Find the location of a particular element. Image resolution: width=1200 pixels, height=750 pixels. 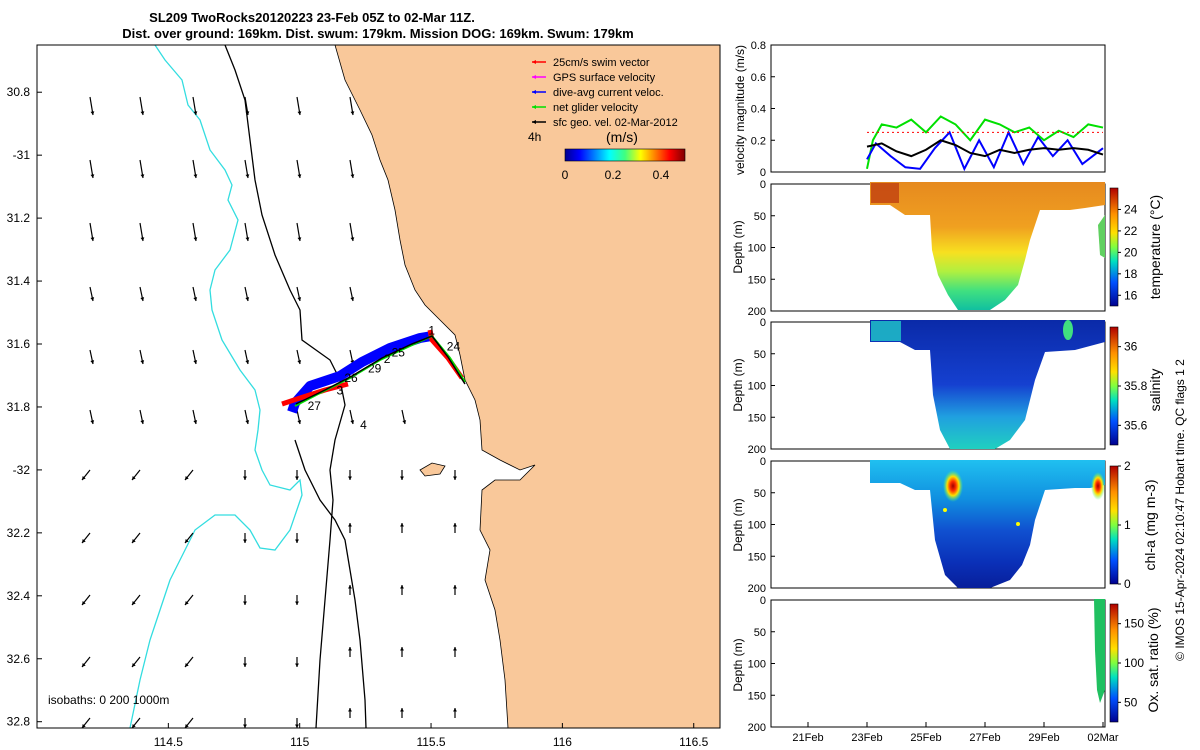

chla-ylabel: Depth (m) is located at coordinates (738, 524).